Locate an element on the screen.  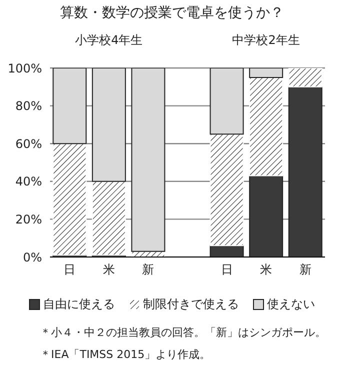
text: ＊IEA「TIMSS 2015」より作成。 is located at coordinates (125, 354).